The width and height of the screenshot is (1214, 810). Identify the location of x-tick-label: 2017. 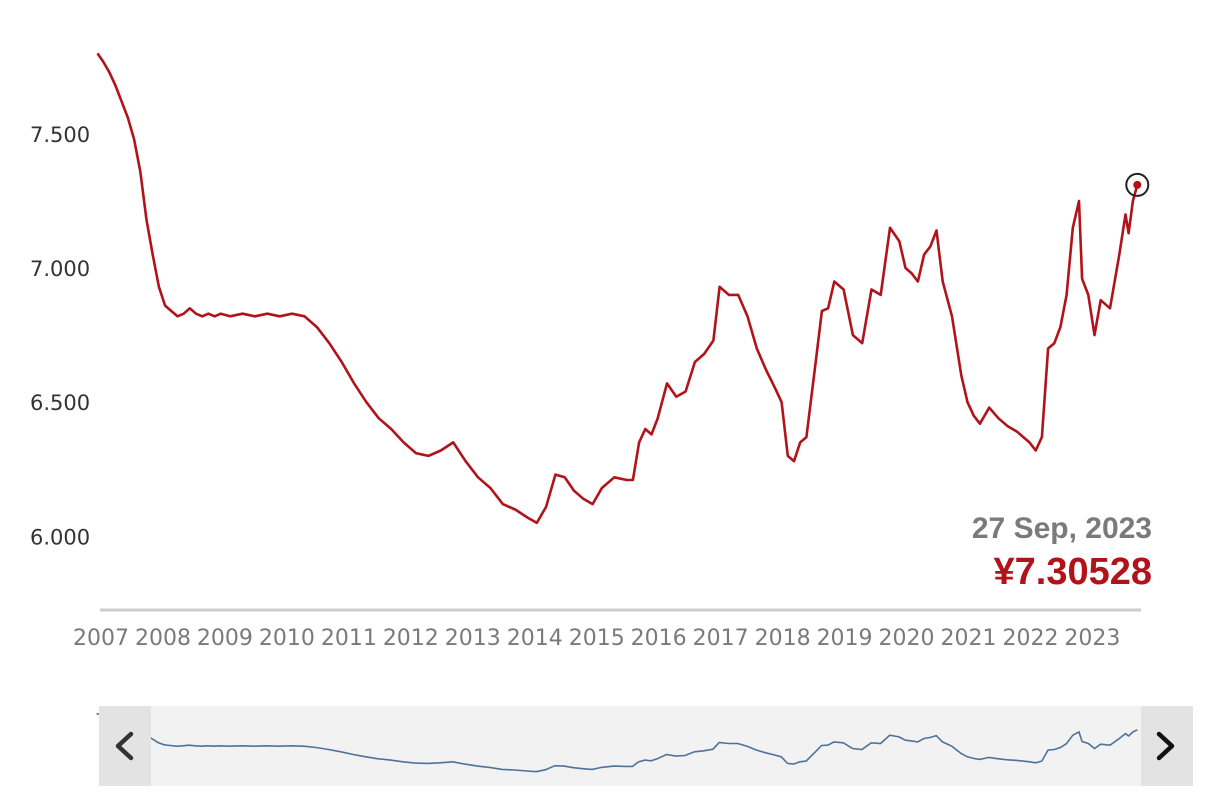
(721, 638).